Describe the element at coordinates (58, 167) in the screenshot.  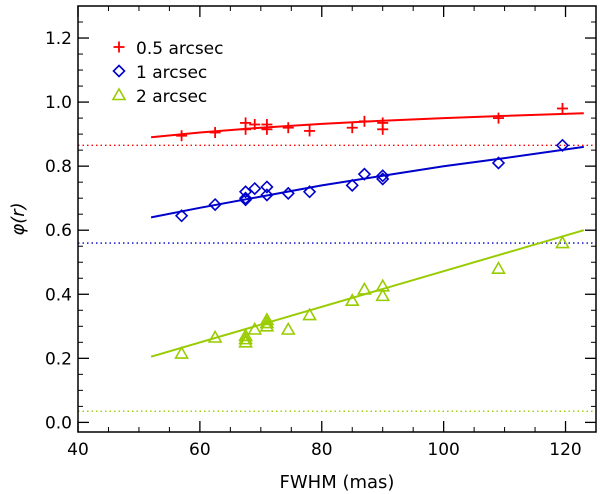
I see `y-tick-label-4: 0.8` at that location.